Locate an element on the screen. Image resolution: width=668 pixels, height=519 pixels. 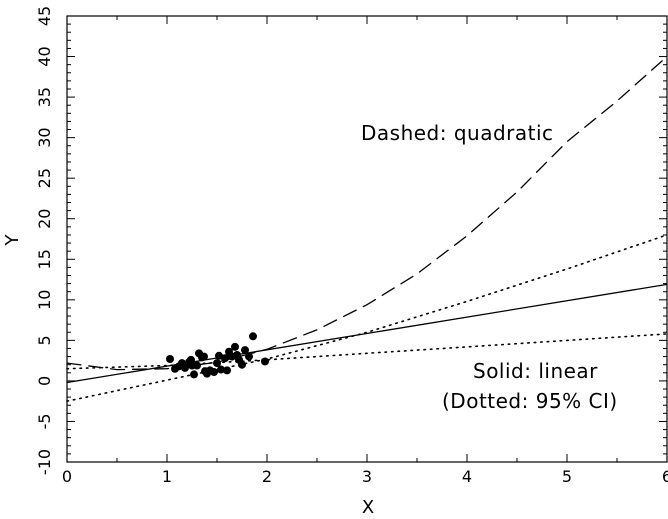
y-tick-label: -5 is located at coordinates (44, 421).